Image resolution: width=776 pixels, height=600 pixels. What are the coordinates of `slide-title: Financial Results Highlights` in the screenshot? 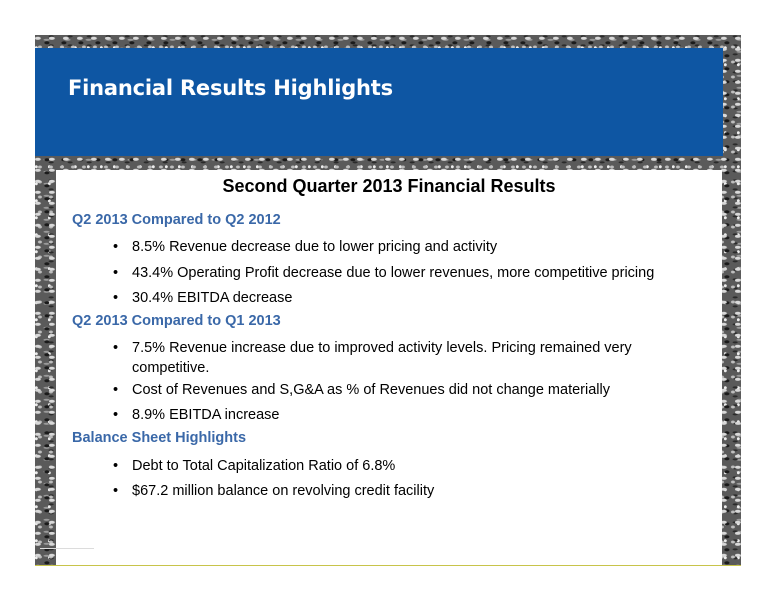 It's located at (230, 88).